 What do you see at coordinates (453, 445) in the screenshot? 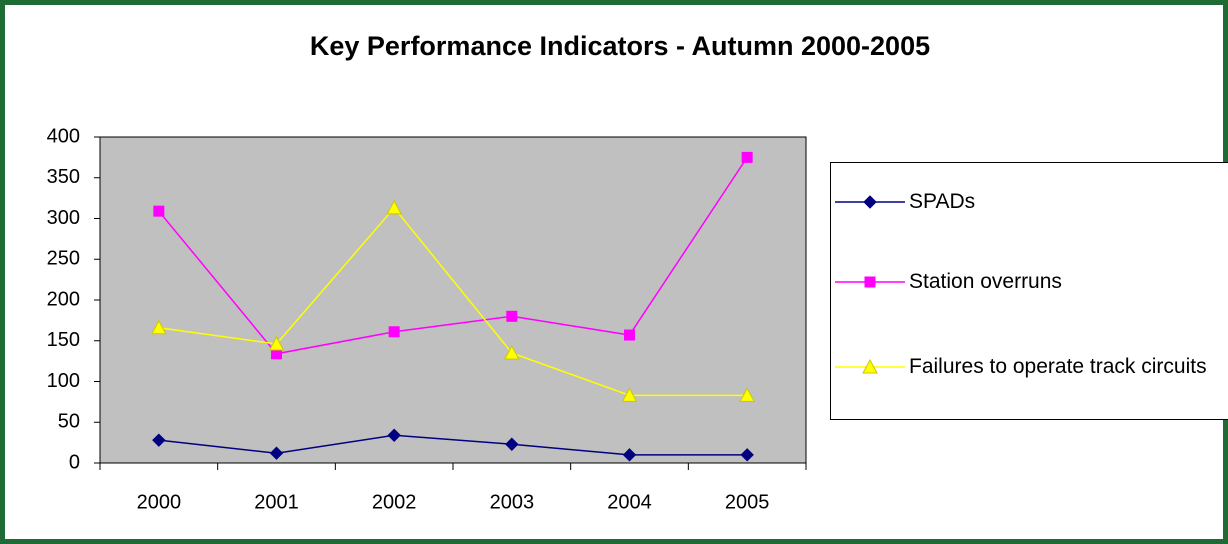
I see `series-line` at bounding box center [453, 445].